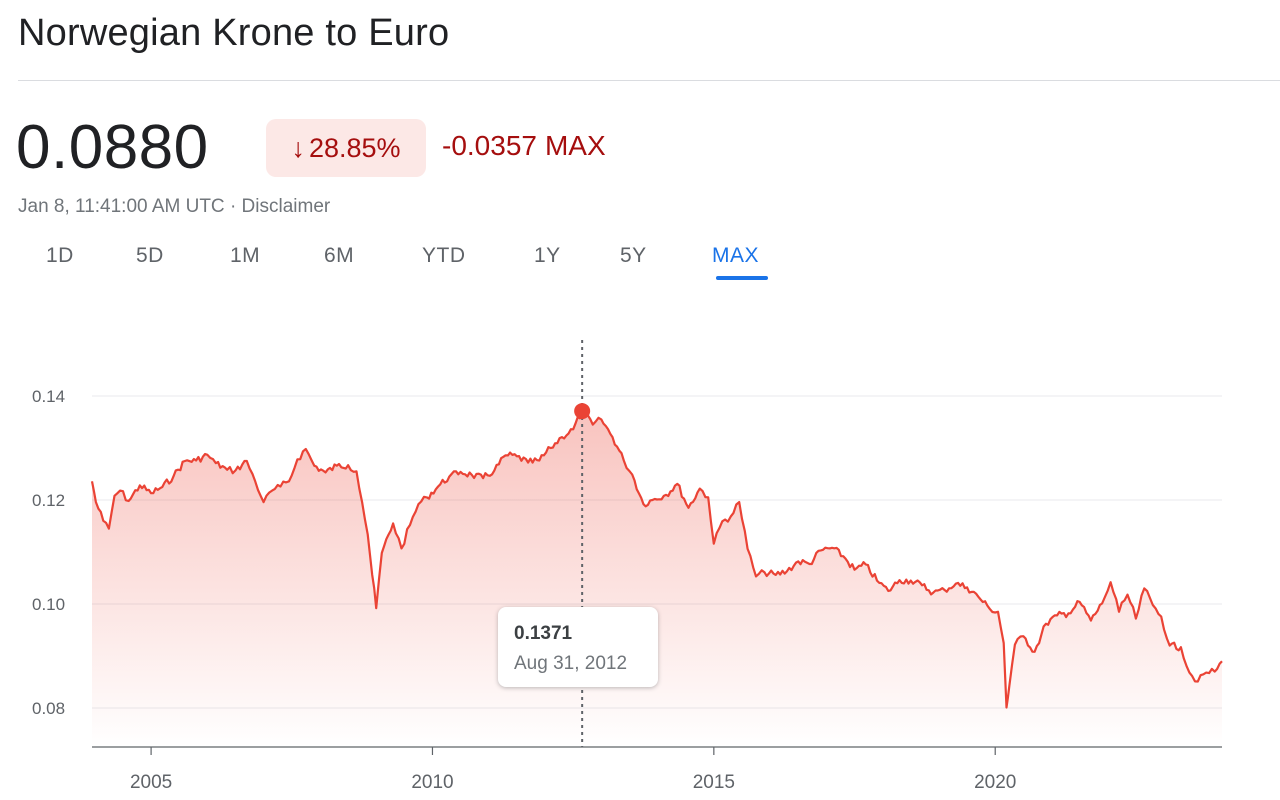 The image size is (1280, 800). I want to click on change-value: -0.0357, so click(489, 145).